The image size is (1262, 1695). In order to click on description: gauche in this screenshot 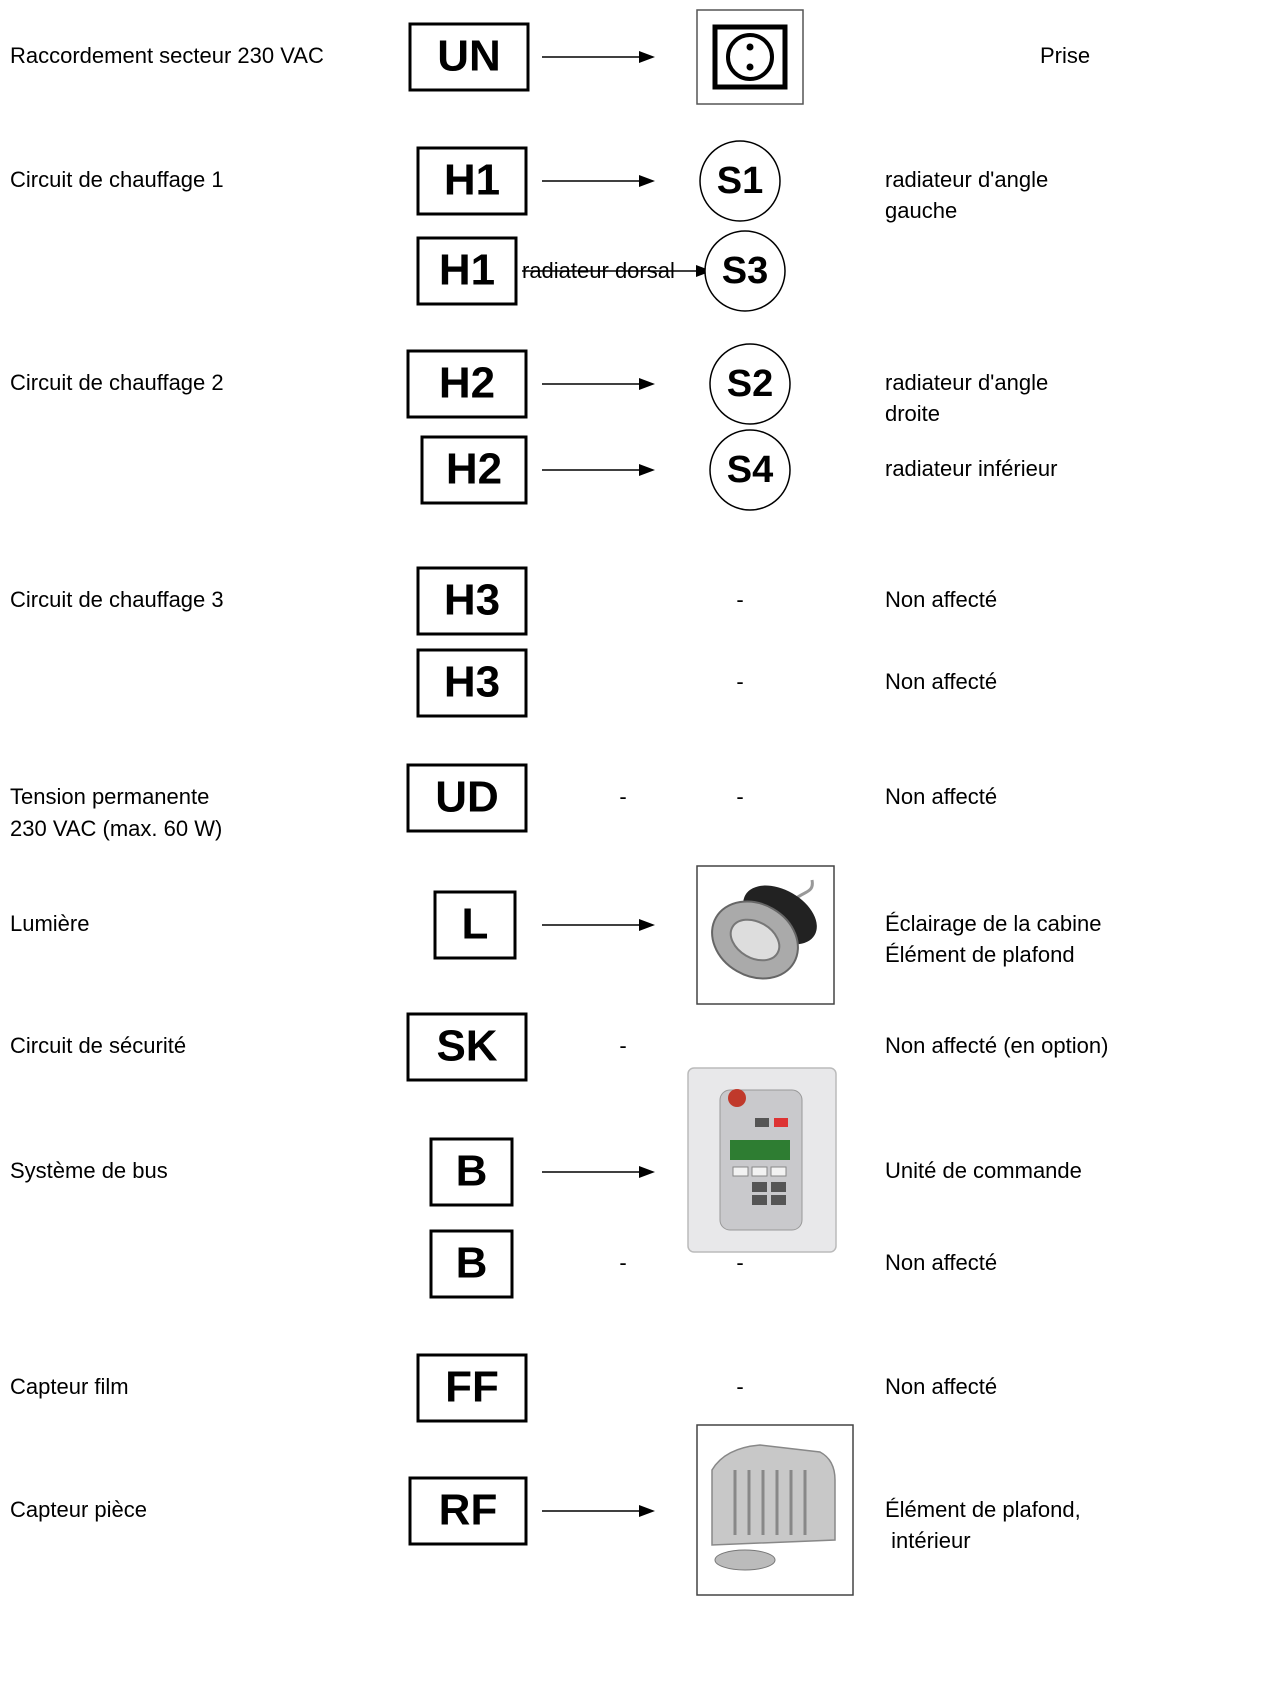, I will do `click(921, 210)`.